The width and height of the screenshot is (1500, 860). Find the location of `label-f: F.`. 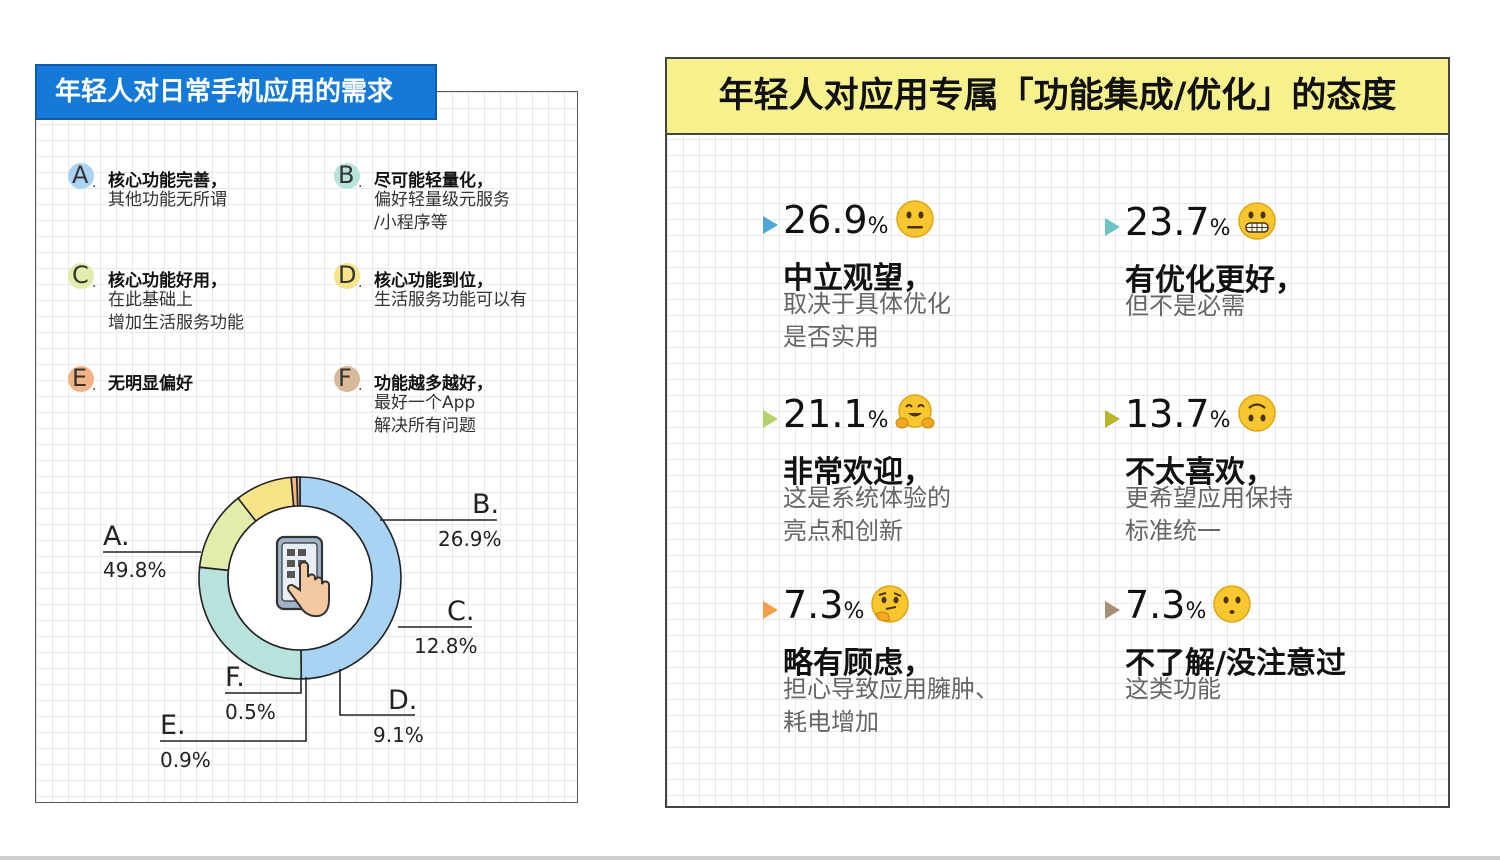

label-f: F. is located at coordinates (235, 677).